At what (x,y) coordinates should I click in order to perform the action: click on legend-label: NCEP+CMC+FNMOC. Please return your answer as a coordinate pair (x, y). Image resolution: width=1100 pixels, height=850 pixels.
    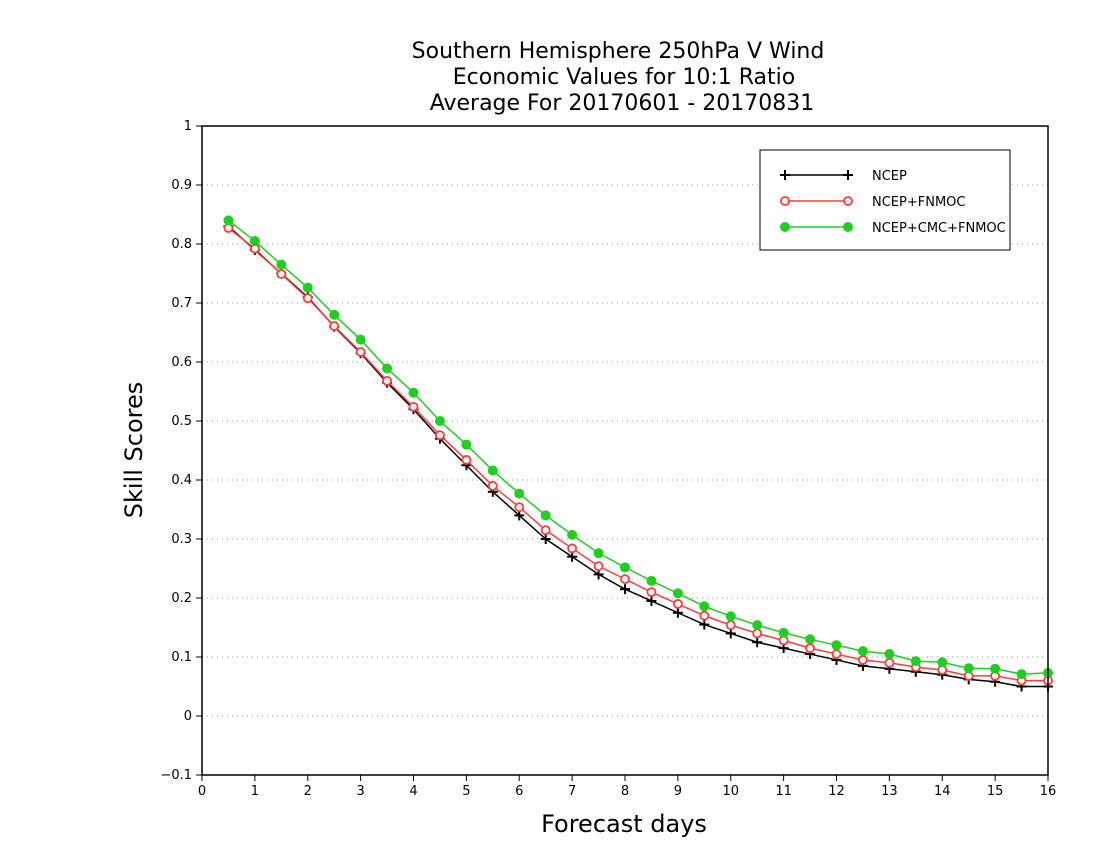
    Looking at the image, I should click on (939, 228).